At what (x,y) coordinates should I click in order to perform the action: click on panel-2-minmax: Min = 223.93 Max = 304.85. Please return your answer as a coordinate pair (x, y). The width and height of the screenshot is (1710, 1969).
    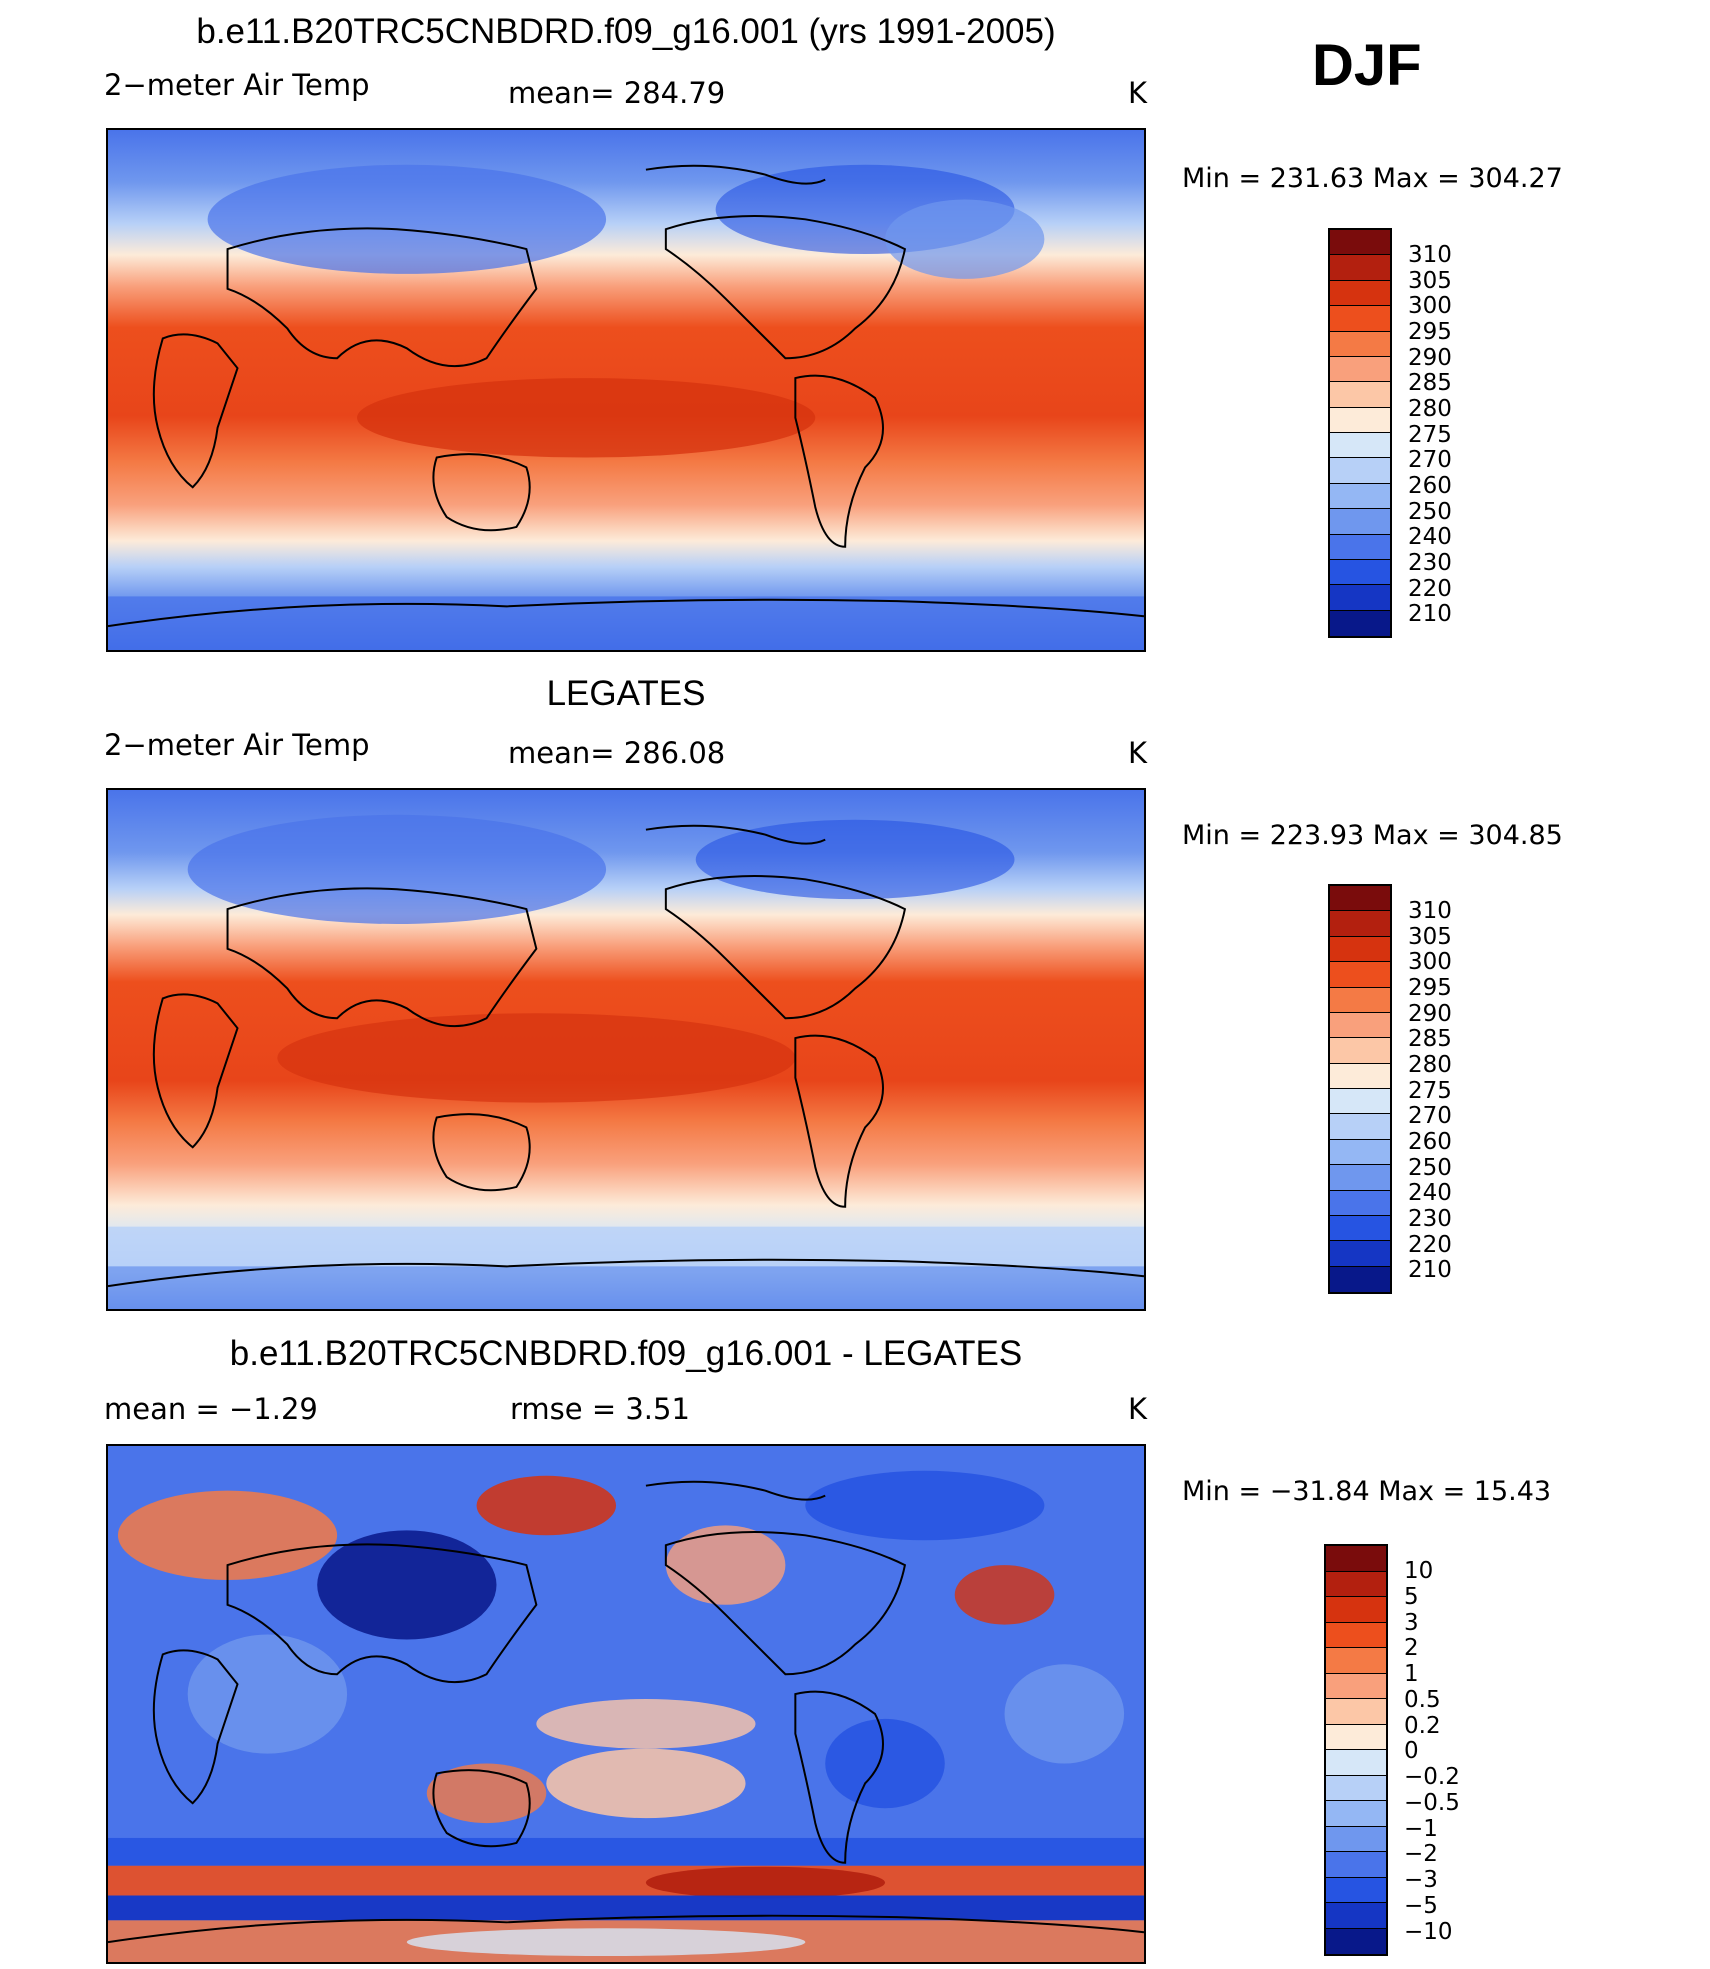
    Looking at the image, I should click on (1372, 835).